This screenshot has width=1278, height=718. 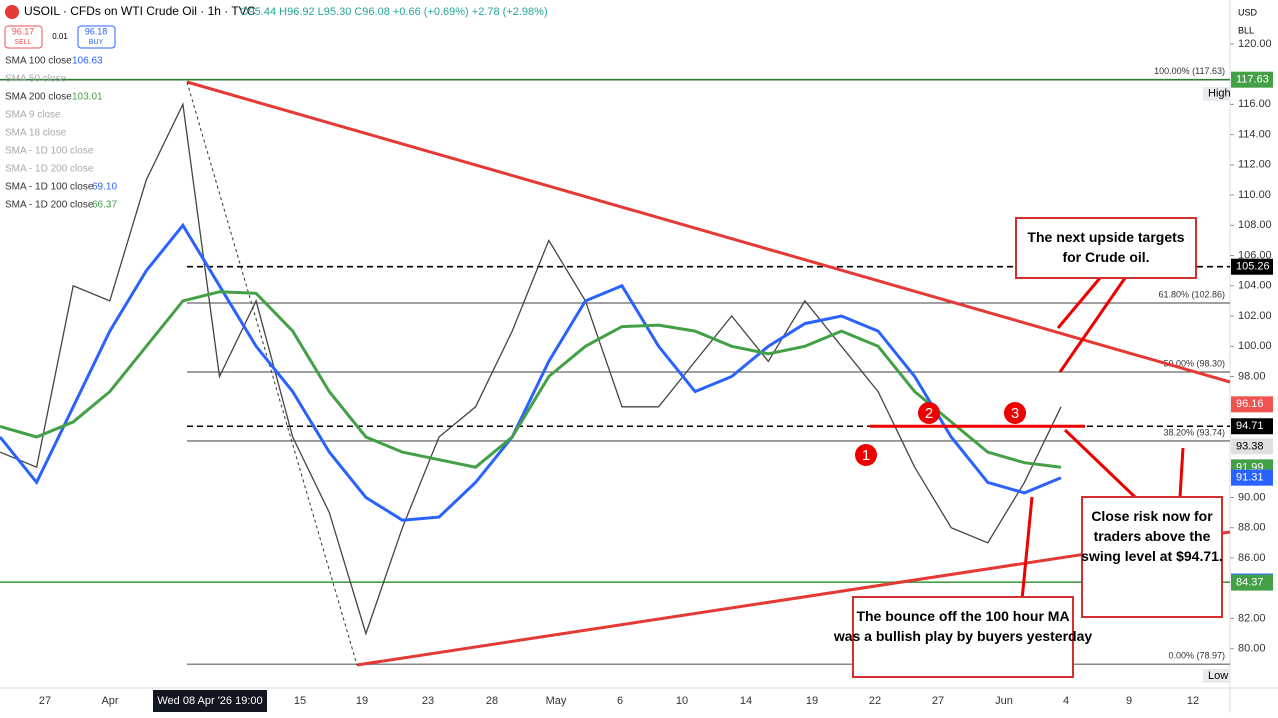 I want to click on y-tick-label: 114.00, so click(x=1254, y=134).